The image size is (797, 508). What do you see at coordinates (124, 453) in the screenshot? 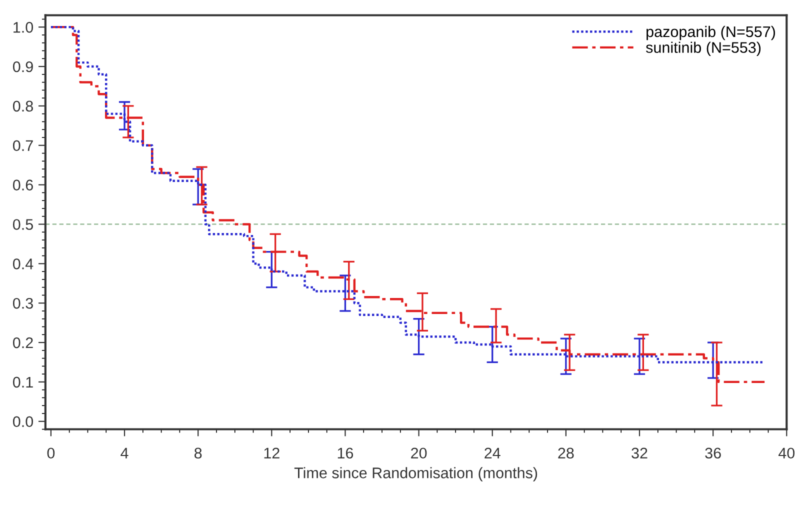
I see `x-tick-label: 4` at bounding box center [124, 453].